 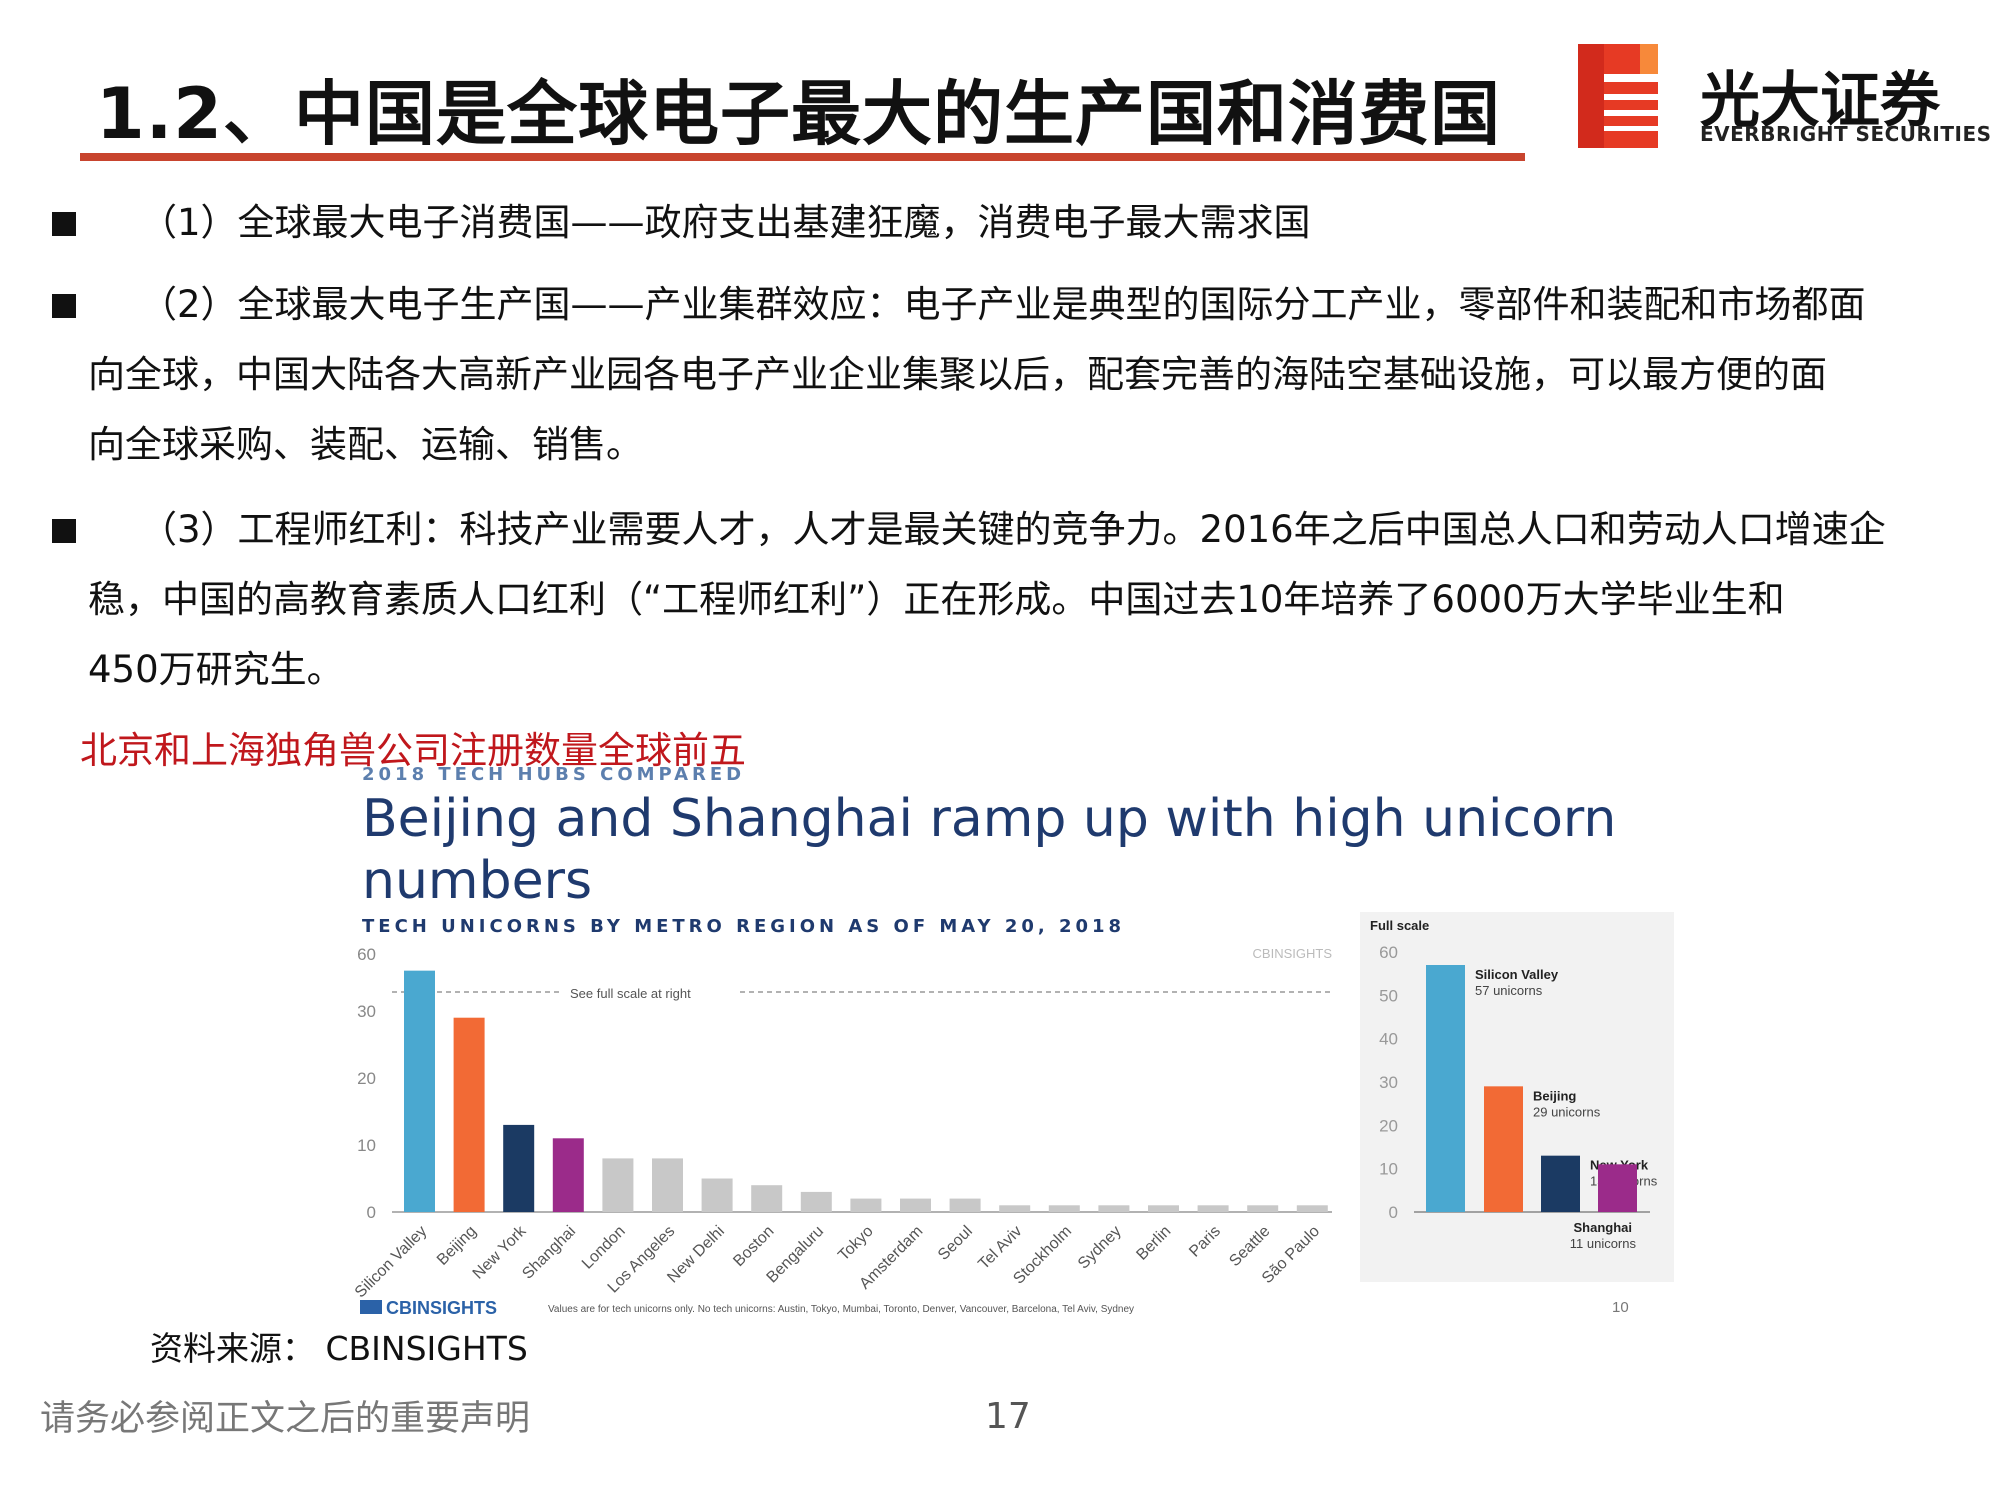 I want to click on inset-y-tick-label: 10, so click(x=1388, y=1169).